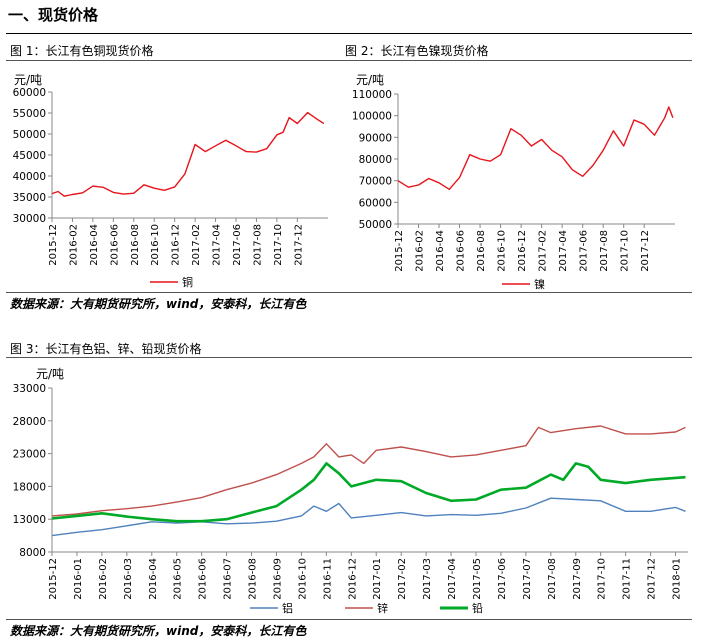  Describe the element at coordinates (187, 282) in the screenshot. I see `copper-legend-label-0: 铜` at that location.